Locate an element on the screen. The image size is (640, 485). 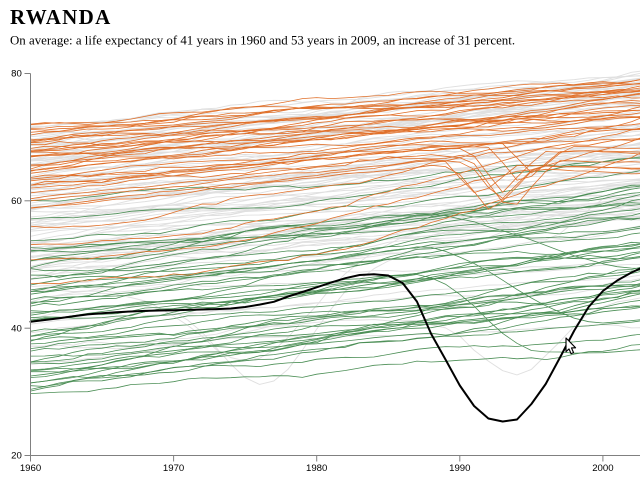
svg-text: 1970 is located at coordinates (173, 468).